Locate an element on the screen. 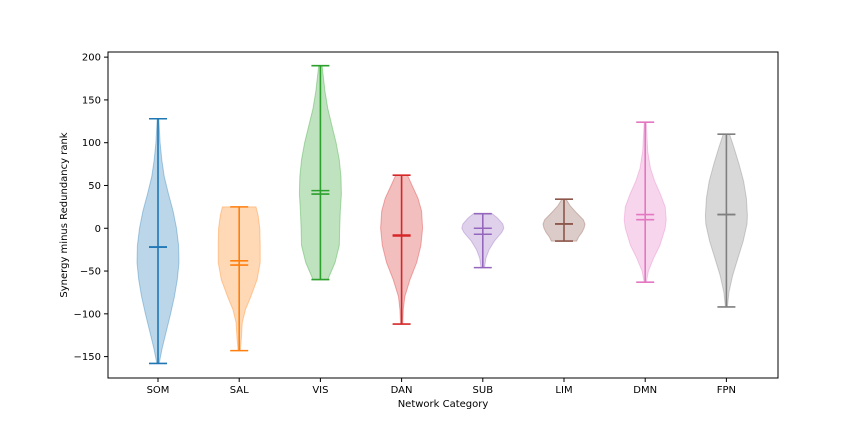 Image resolution: width=864 pixels, height=432 pixels. violin-dan is located at coordinates (402, 249).